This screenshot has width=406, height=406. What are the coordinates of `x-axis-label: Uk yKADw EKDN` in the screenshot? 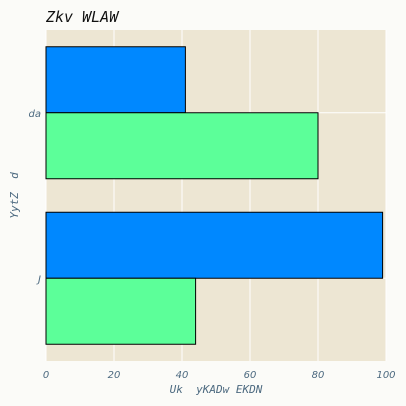 It's located at (216, 389).